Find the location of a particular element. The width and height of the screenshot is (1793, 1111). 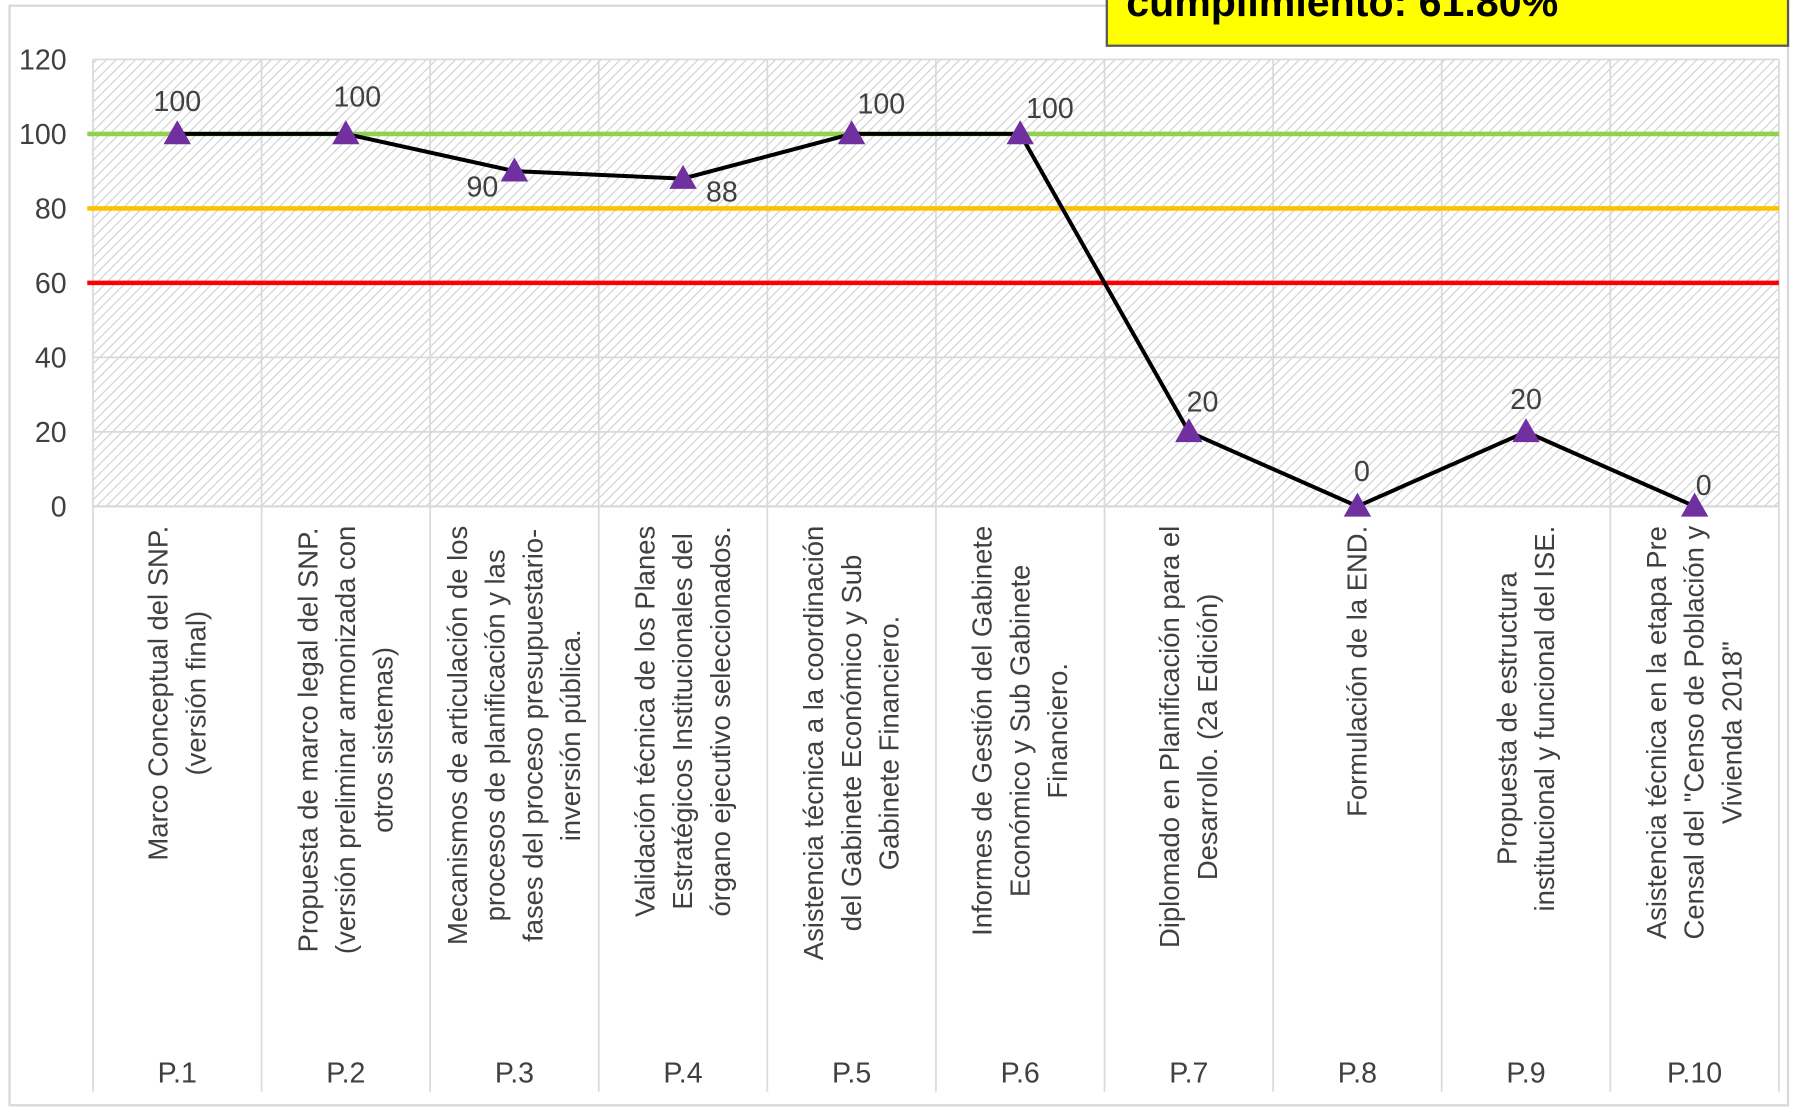

y-tick-label: 20 is located at coordinates (51, 433).